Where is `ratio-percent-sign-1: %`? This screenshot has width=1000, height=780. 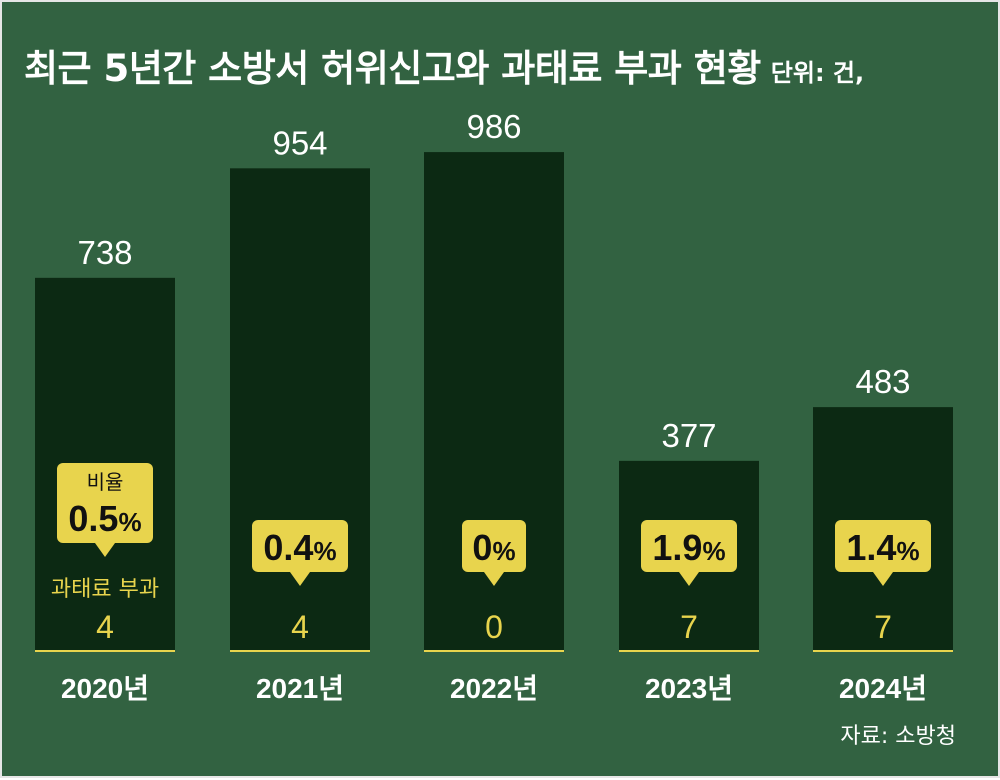 ratio-percent-sign-1: % is located at coordinates (129, 522).